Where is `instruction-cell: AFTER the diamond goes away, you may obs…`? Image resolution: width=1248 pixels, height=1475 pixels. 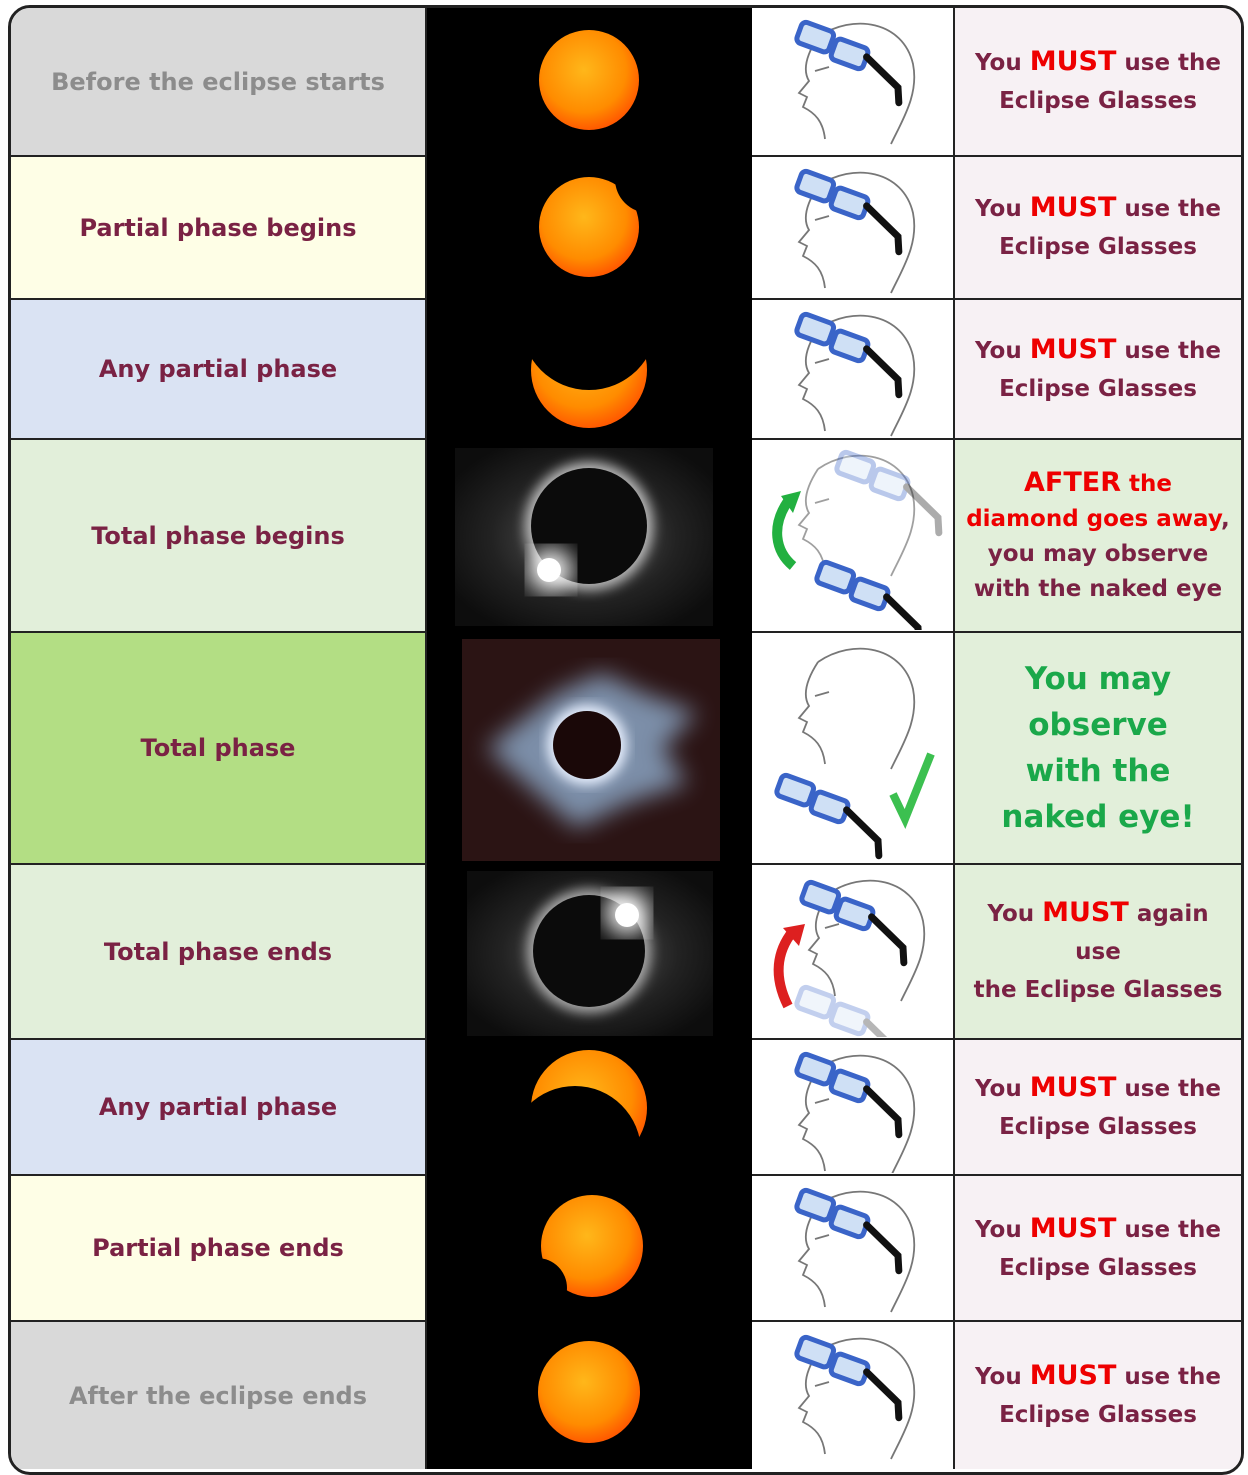
instruction-cell: AFTER the diamond goes away, you may obs… is located at coordinates (1098, 536).